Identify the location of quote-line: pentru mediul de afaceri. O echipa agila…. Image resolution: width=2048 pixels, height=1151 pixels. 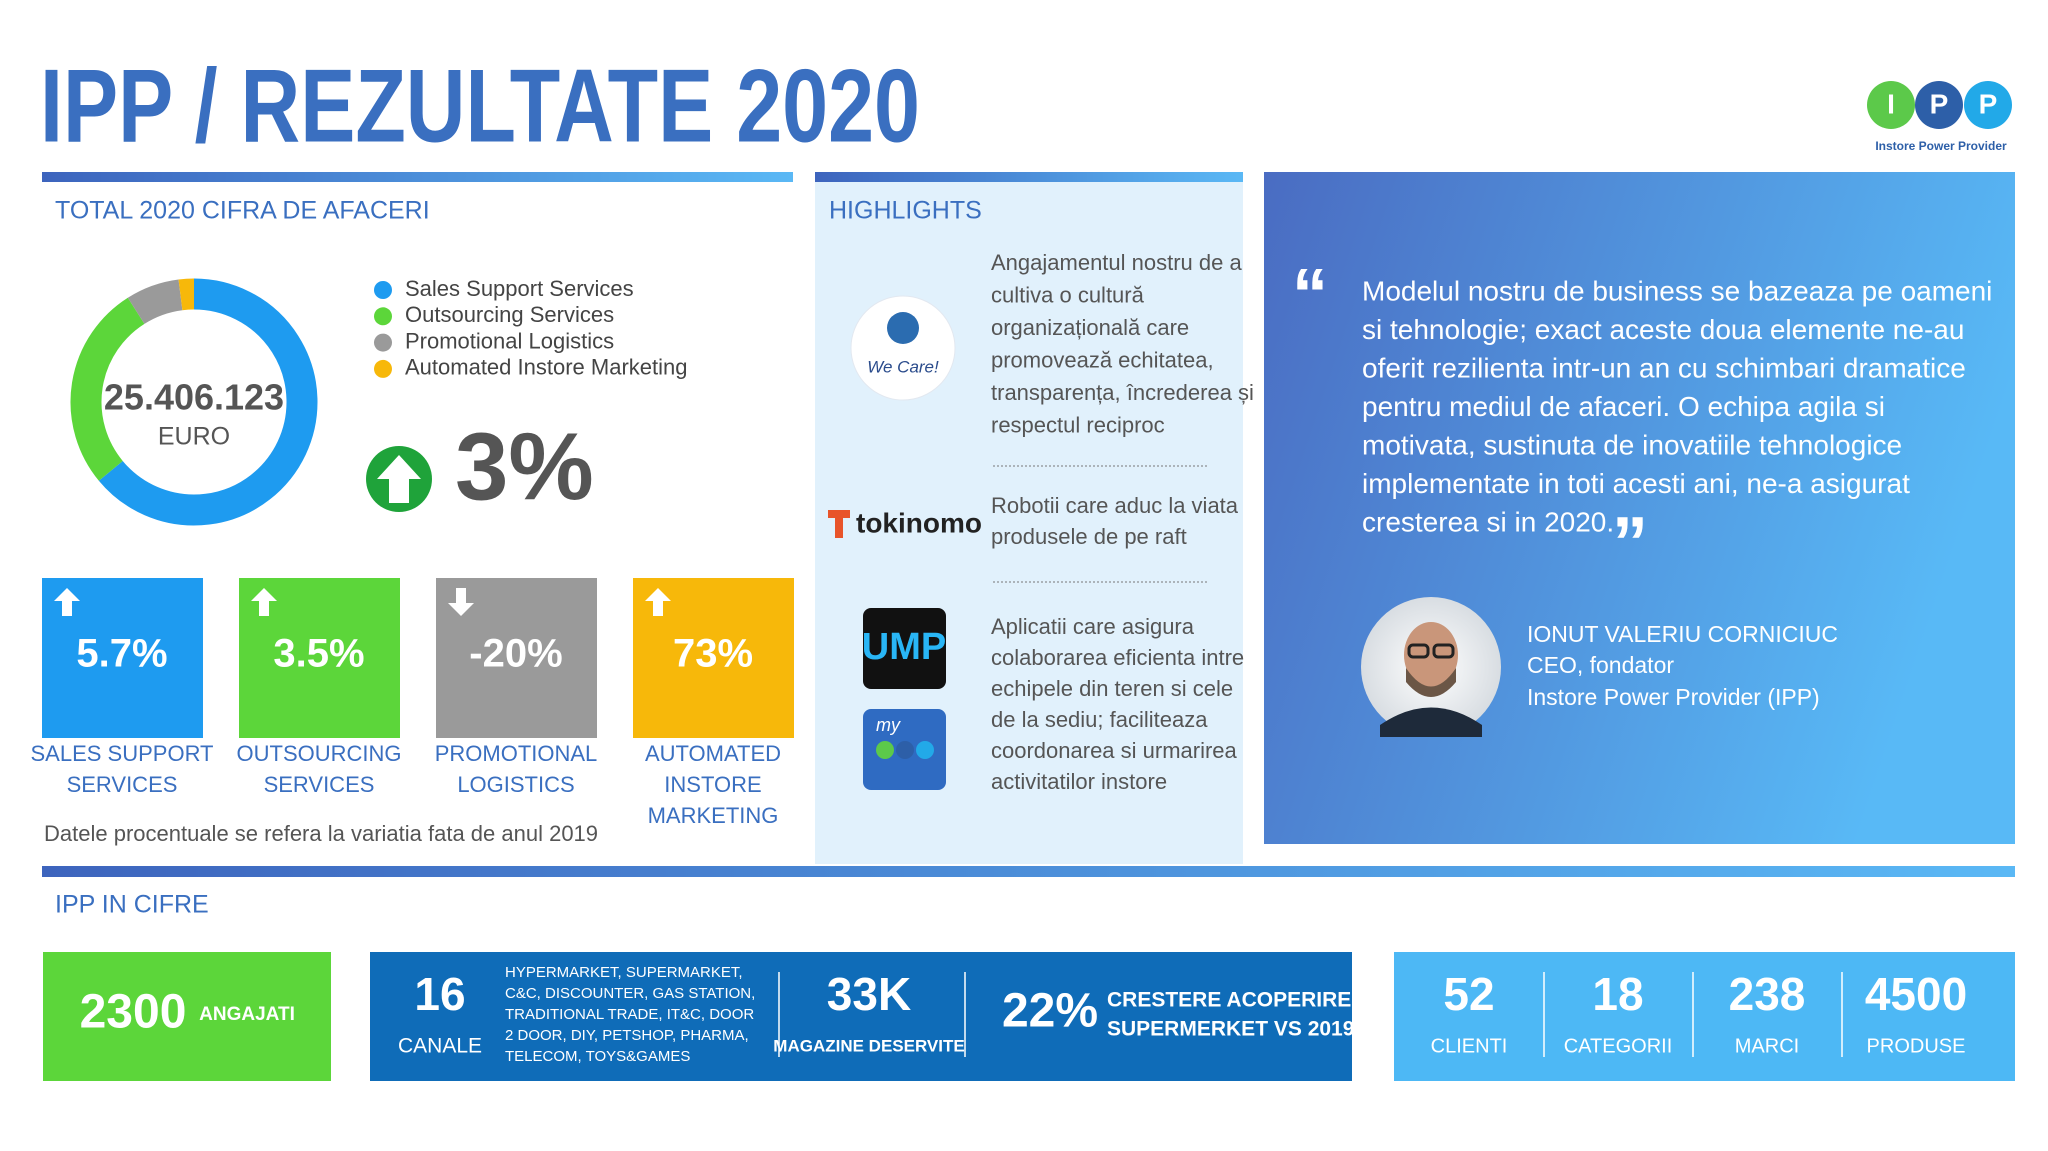
(1623, 406).